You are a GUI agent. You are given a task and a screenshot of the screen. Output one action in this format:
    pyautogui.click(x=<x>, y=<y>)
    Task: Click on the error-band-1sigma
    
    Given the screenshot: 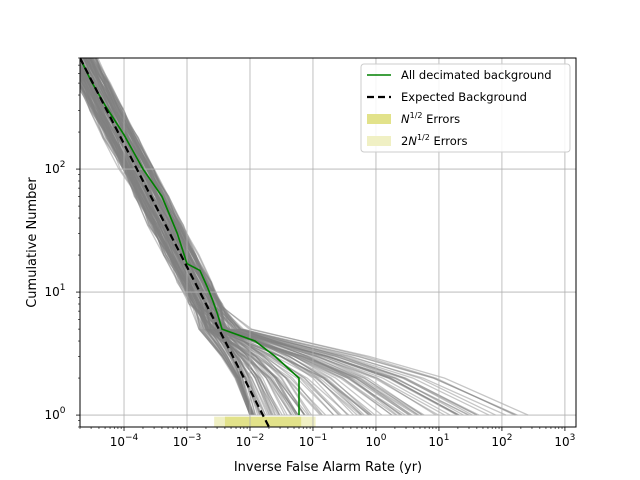 What is the action you would take?
    pyautogui.click(x=263, y=421)
    